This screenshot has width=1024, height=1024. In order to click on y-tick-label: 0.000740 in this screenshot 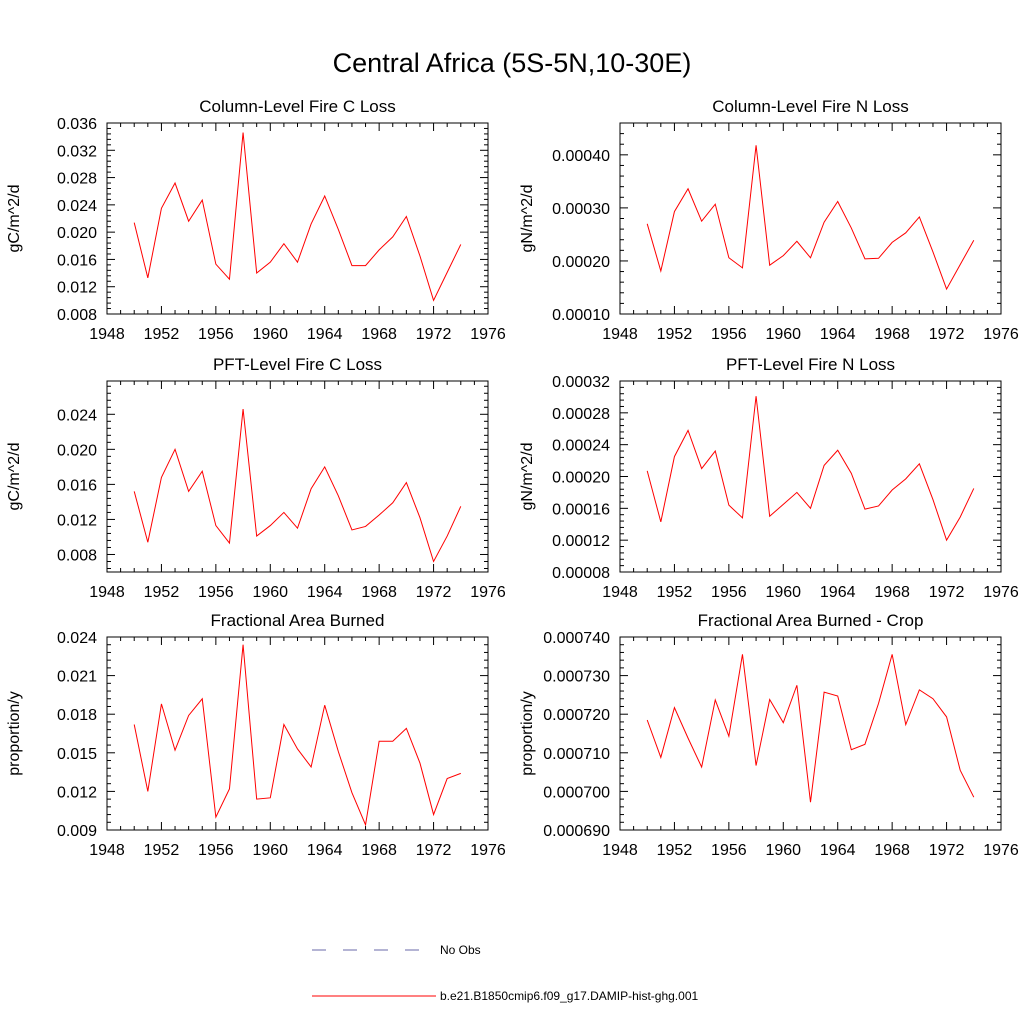, I will do `click(576, 638)`.